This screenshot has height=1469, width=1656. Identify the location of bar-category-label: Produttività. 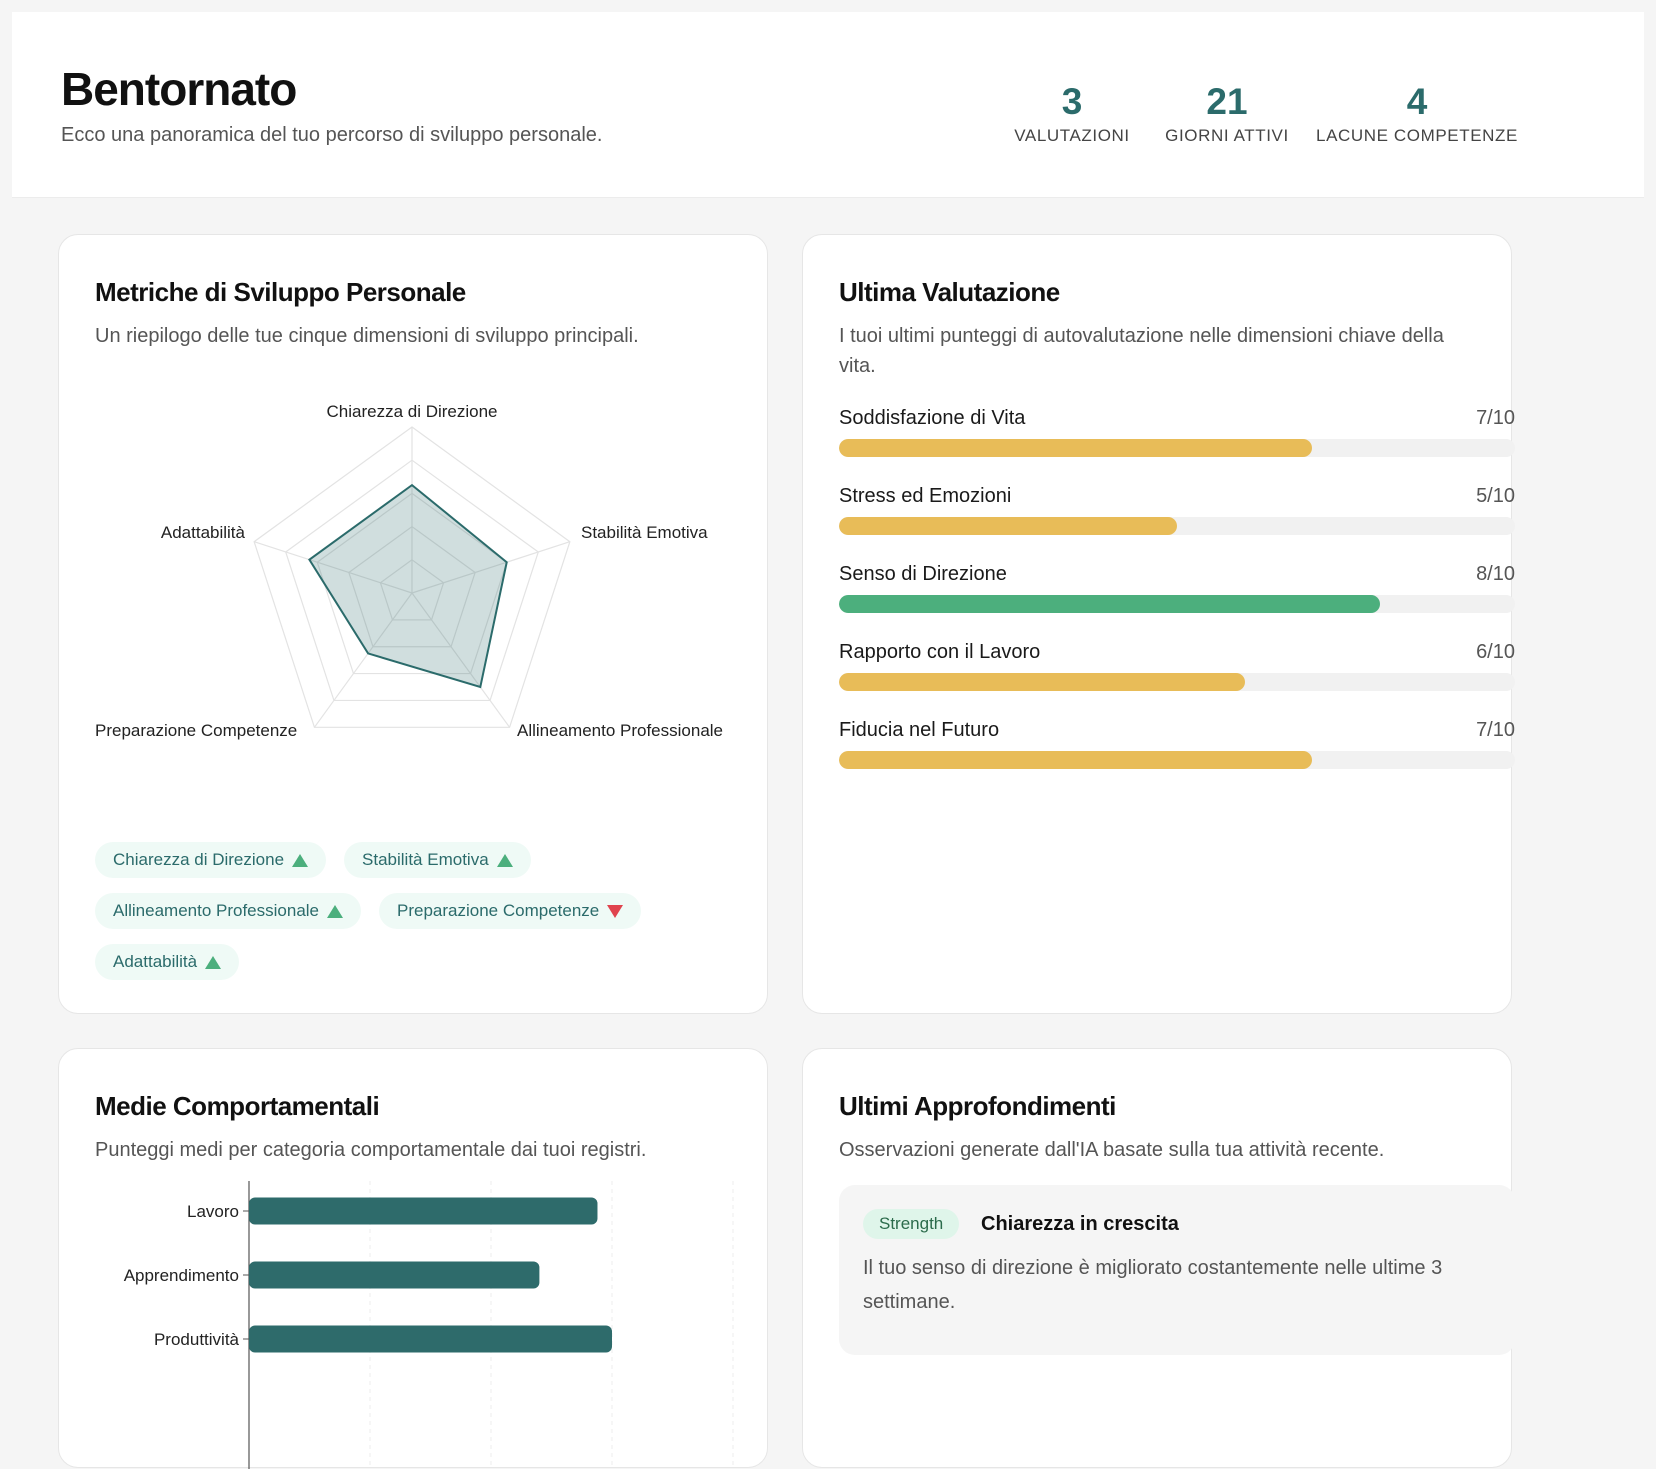
(197, 1339).